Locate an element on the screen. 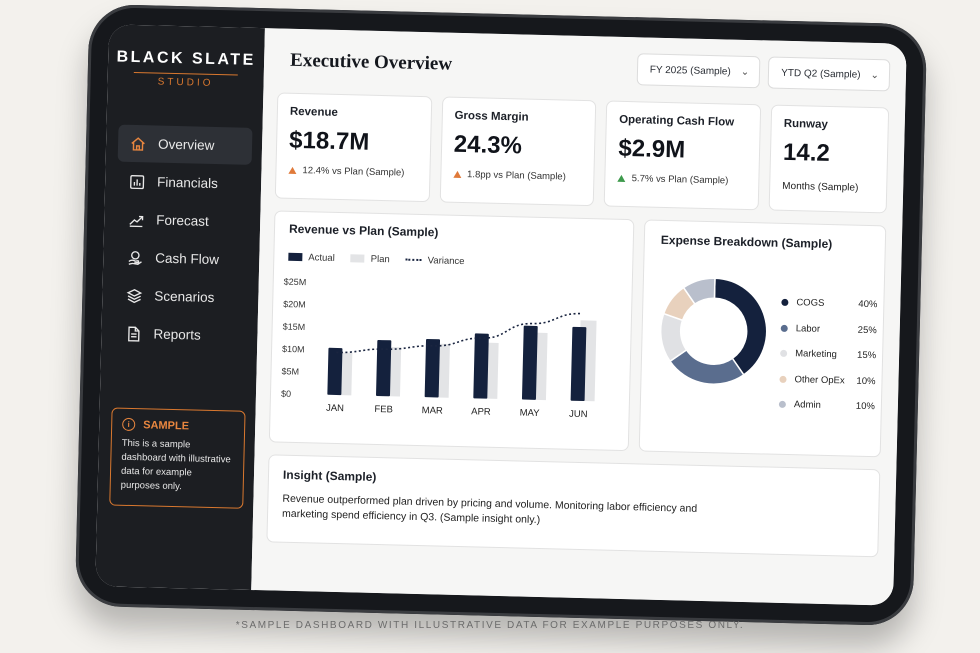 The width and height of the screenshot is (980, 653). donut-slice-admin is located at coordinates (699, 291).